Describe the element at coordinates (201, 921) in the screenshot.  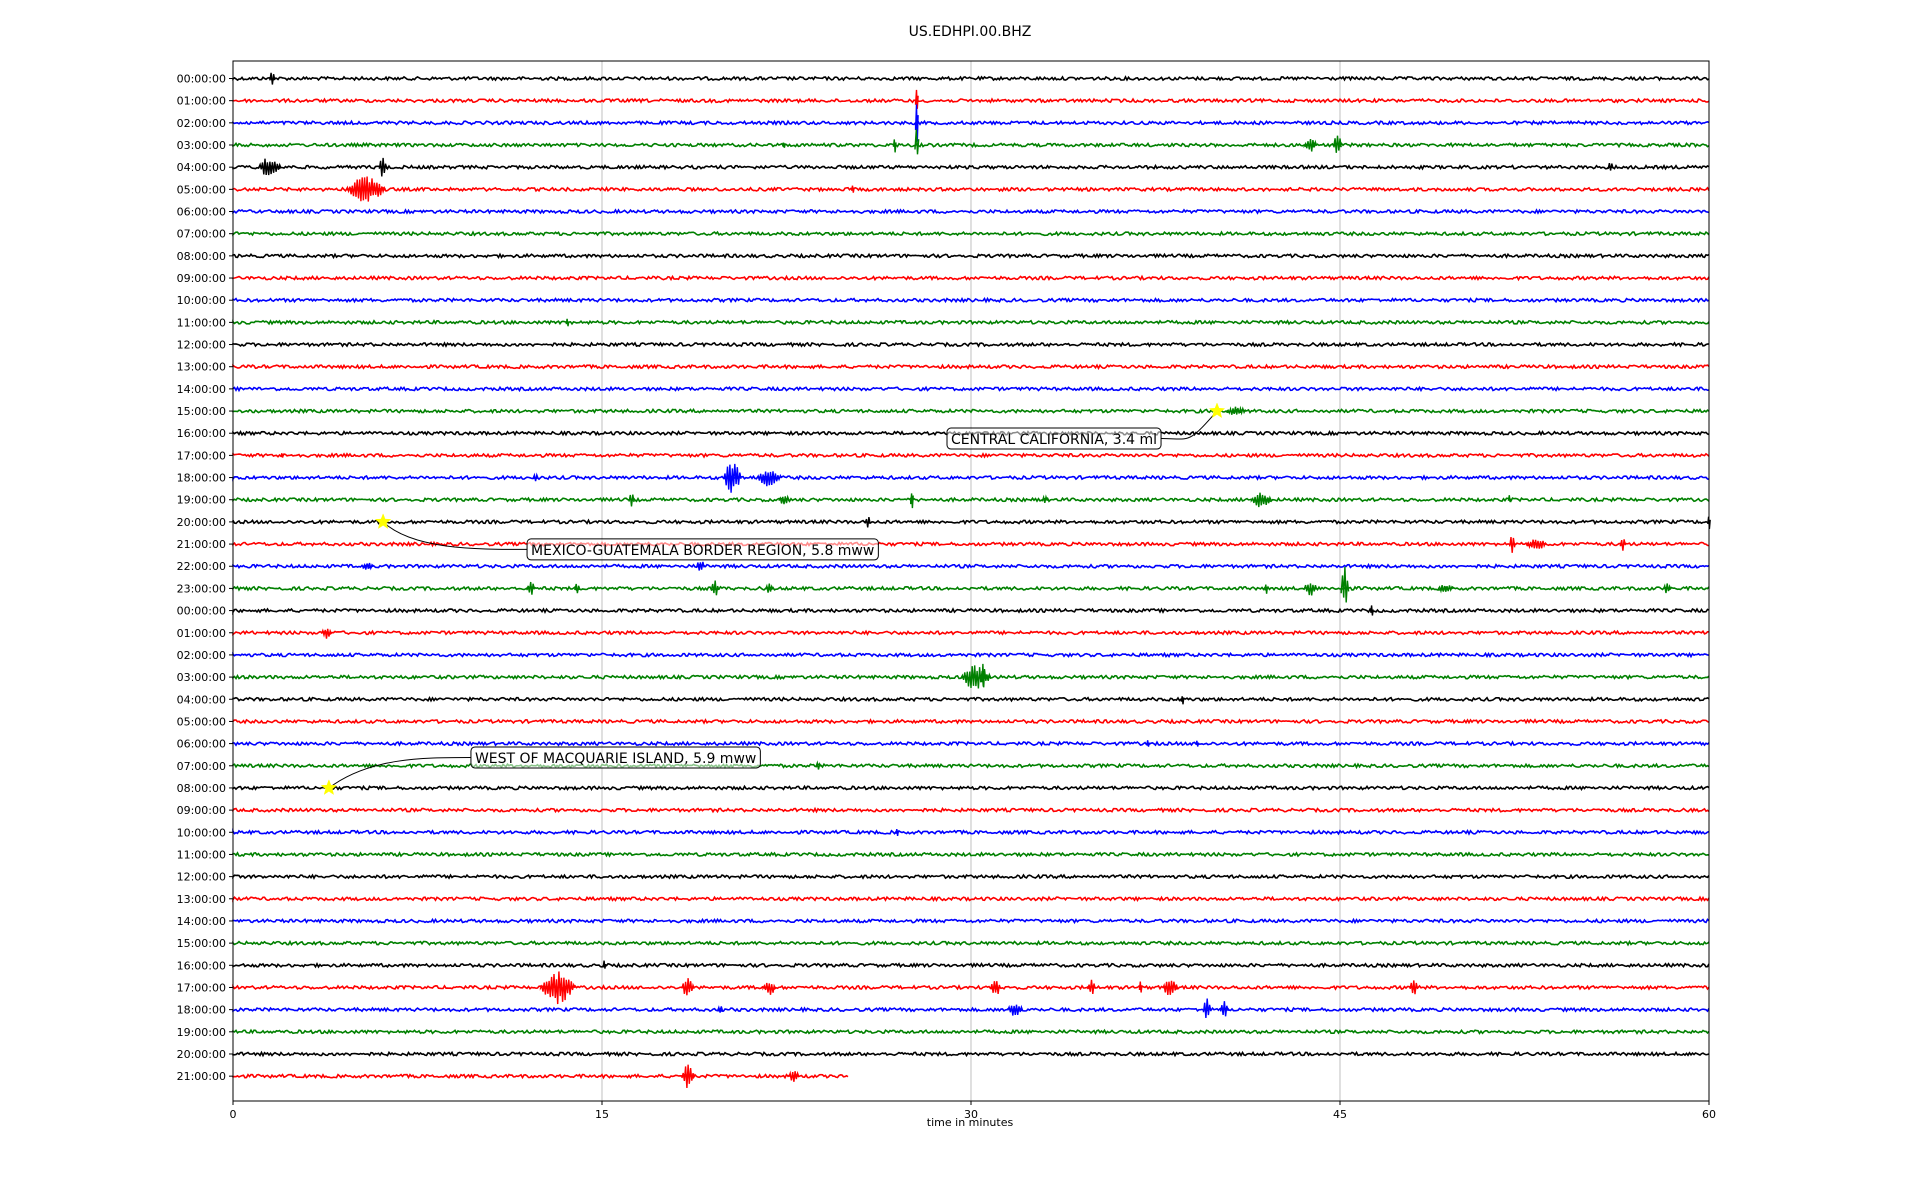
I see `y-tick-label: 14:00:00` at that location.